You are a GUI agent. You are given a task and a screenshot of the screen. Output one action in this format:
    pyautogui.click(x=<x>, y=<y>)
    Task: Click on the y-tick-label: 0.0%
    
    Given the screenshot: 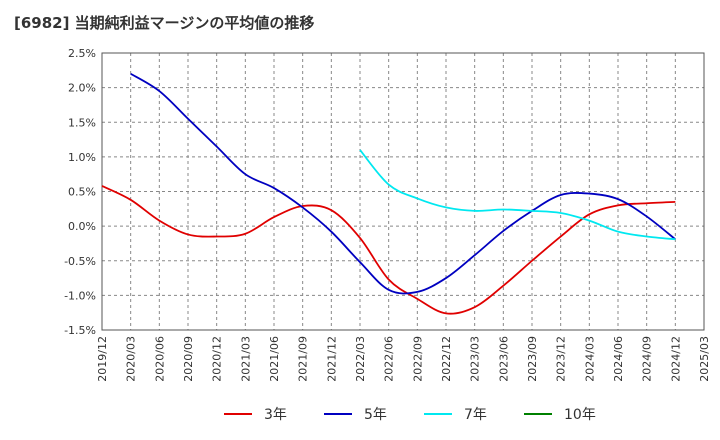 What is the action you would take?
    pyautogui.click(x=82, y=226)
    